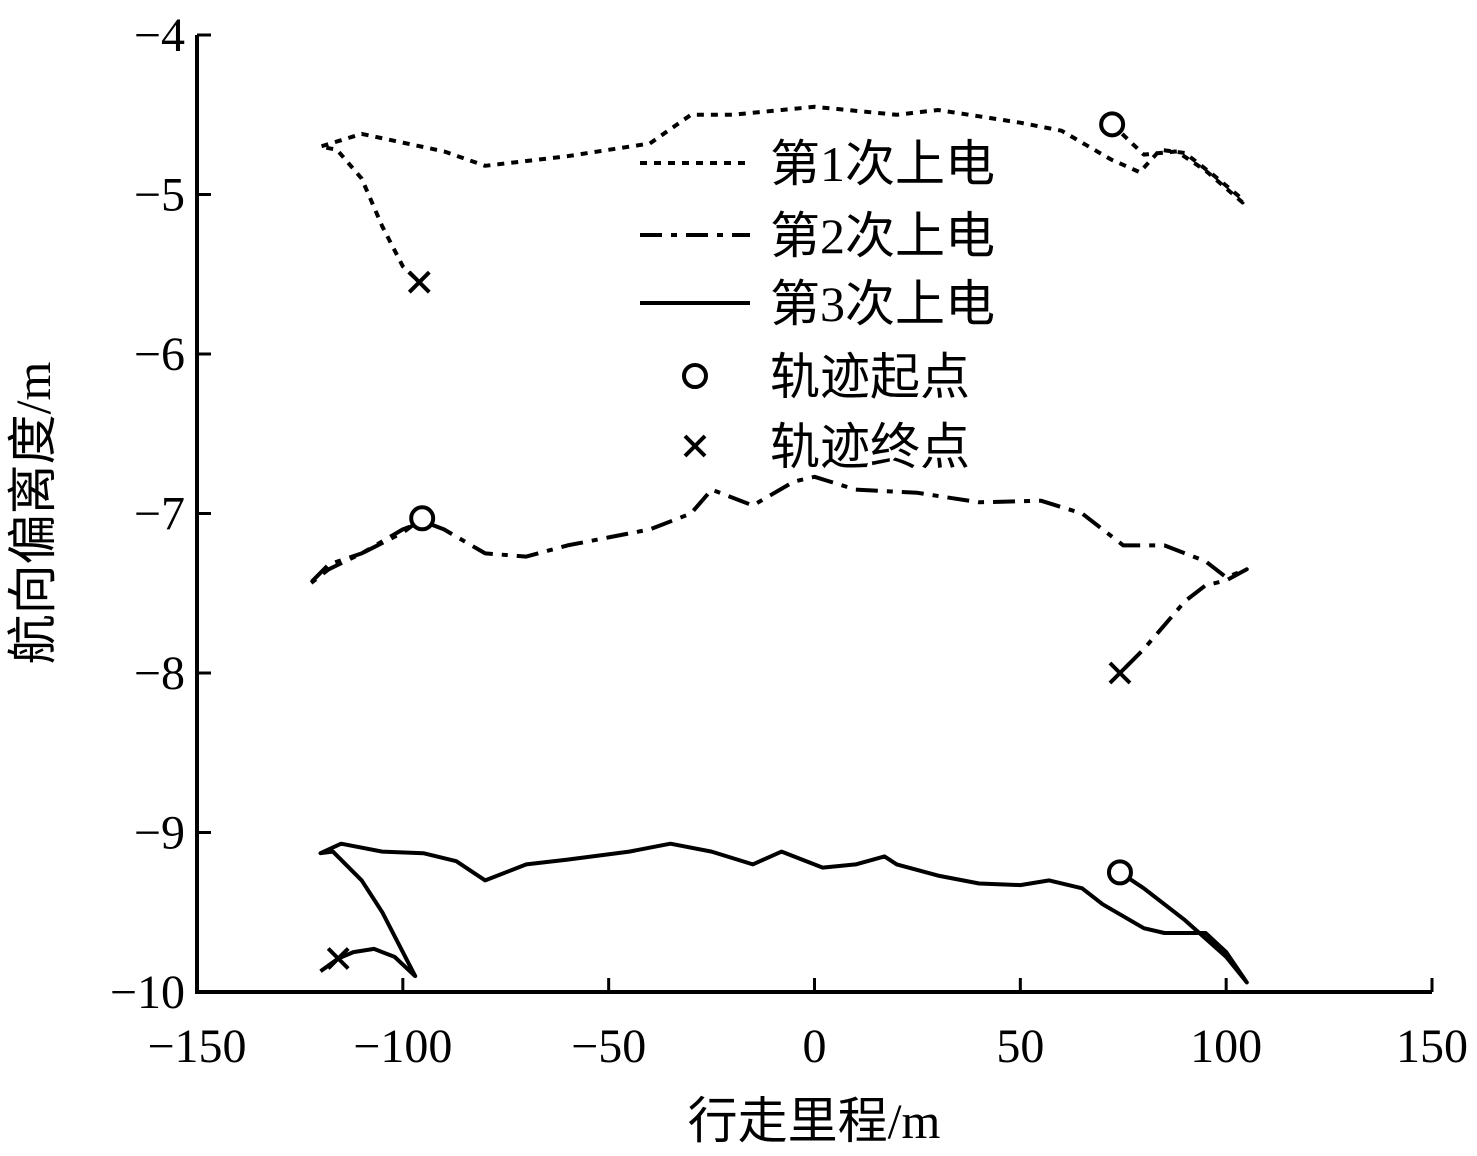  What do you see at coordinates (695, 446) in the screenshot?
I see `legend-end-marker` at bounding box center [695, 446].